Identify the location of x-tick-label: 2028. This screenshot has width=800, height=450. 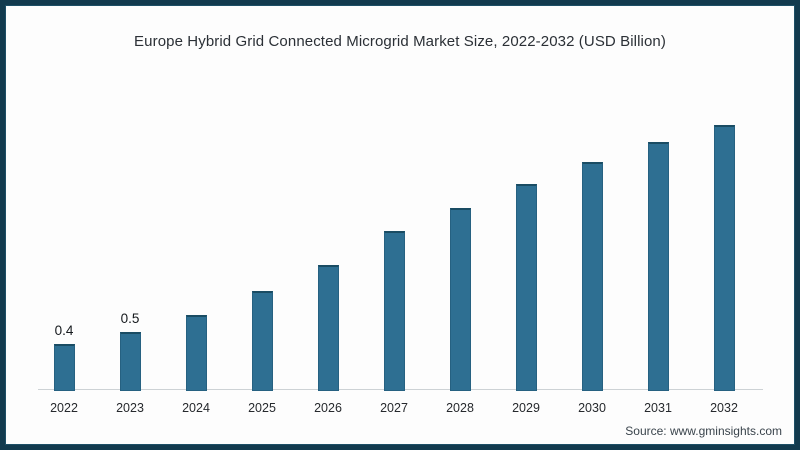
(460, 408).